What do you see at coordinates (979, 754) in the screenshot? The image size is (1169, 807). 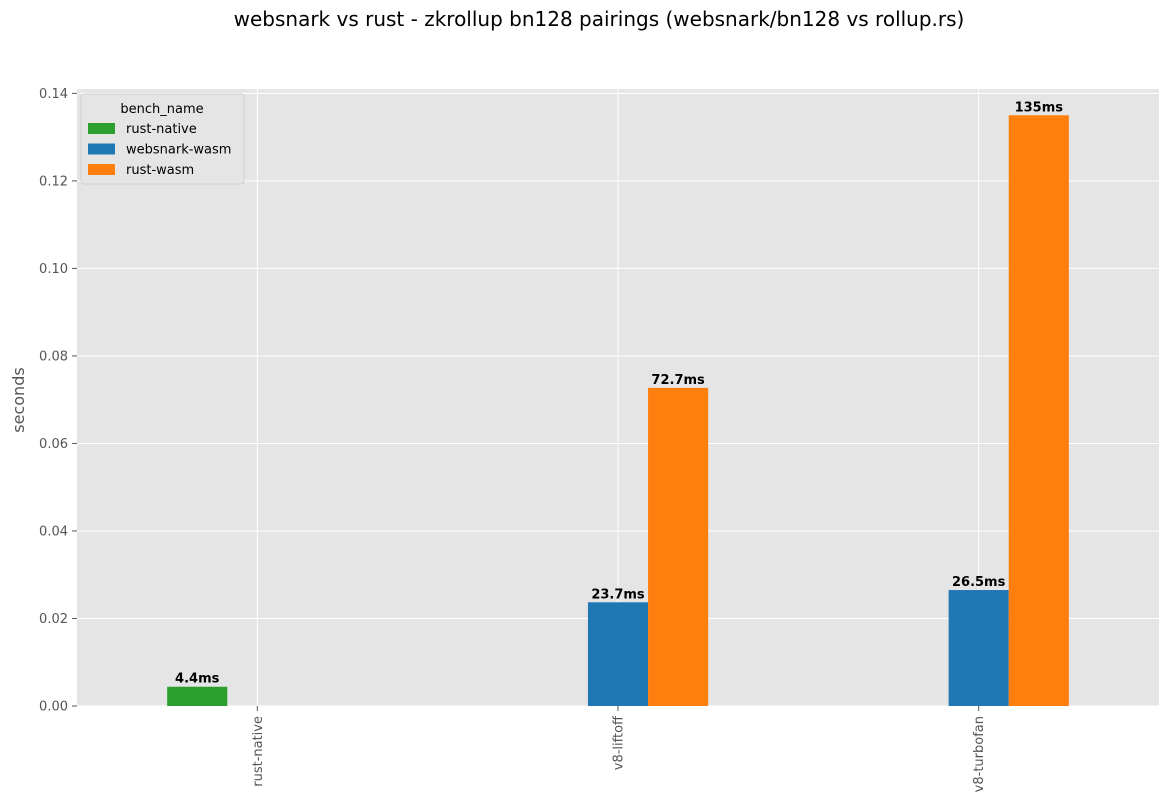 I see `x-tick-label: v8-turbofan` at bounding box center [979, 754].